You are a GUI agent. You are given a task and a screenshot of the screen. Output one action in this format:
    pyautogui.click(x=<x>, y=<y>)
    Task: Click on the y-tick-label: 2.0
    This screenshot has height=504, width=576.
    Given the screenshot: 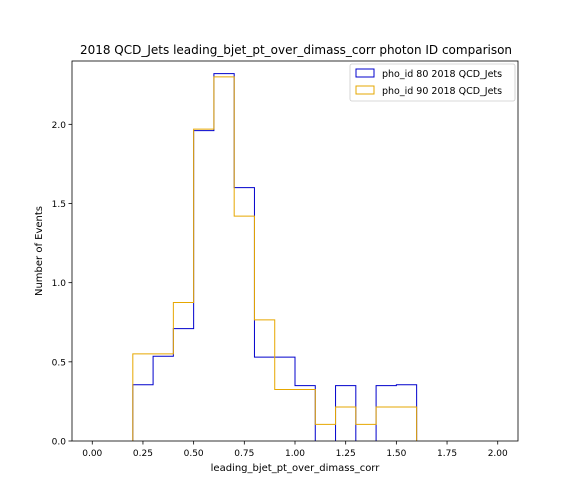 What is the action you would take?
    pyautogui.click(x=59, y=126)
    